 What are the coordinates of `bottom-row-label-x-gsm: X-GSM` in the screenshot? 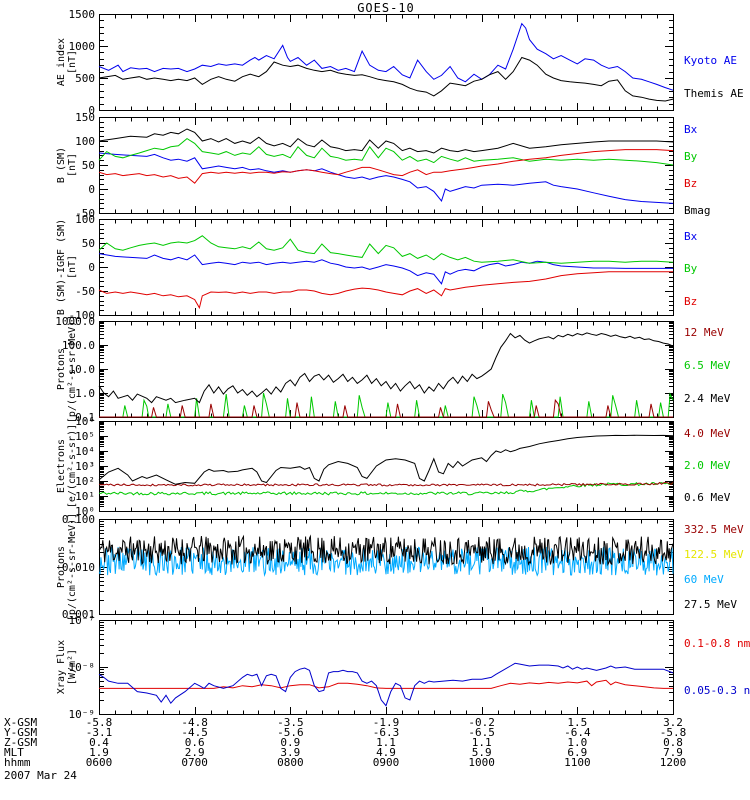 It's located at (21, 722).